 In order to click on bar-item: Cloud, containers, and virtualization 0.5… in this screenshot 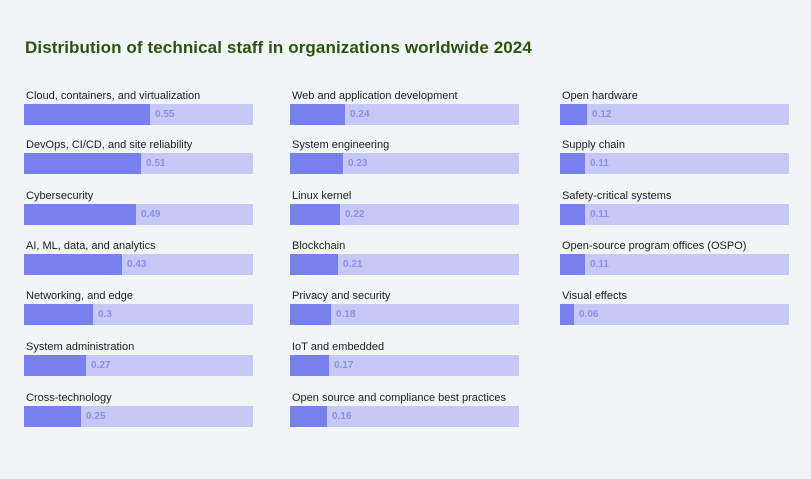, I will do `click(138, 108)`.